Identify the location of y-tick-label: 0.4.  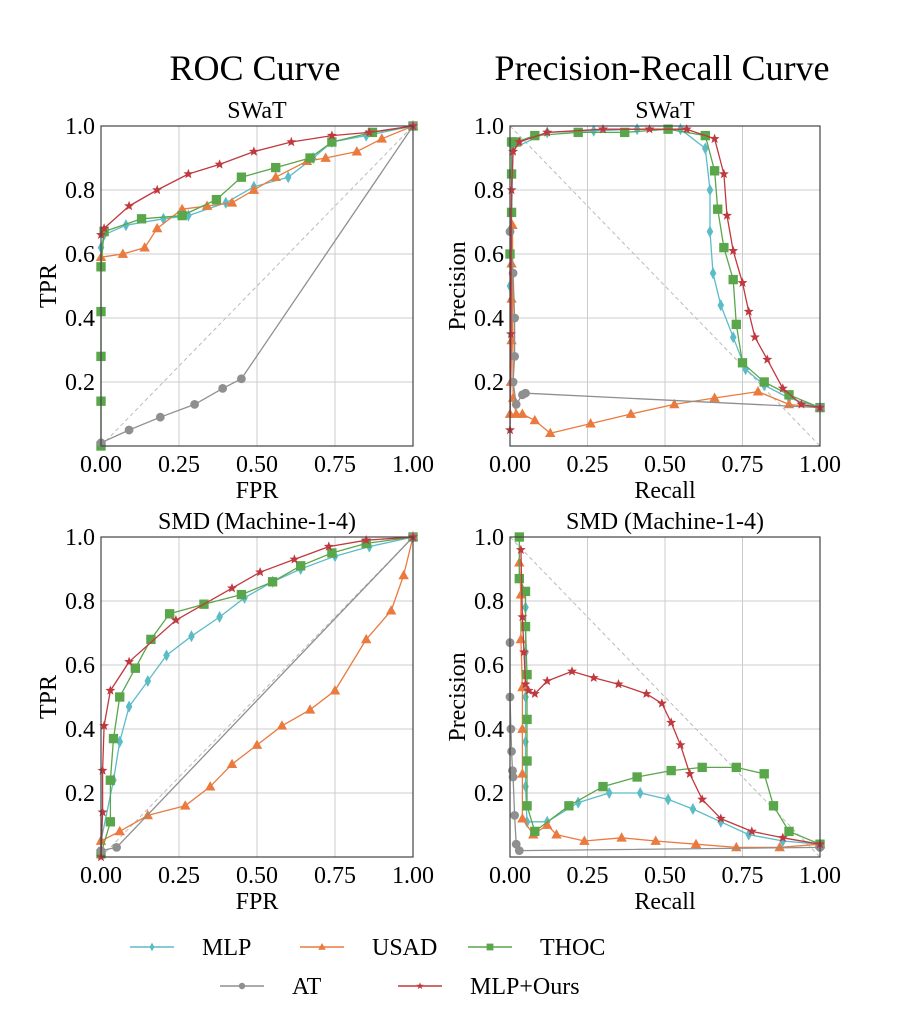
(80, 730).